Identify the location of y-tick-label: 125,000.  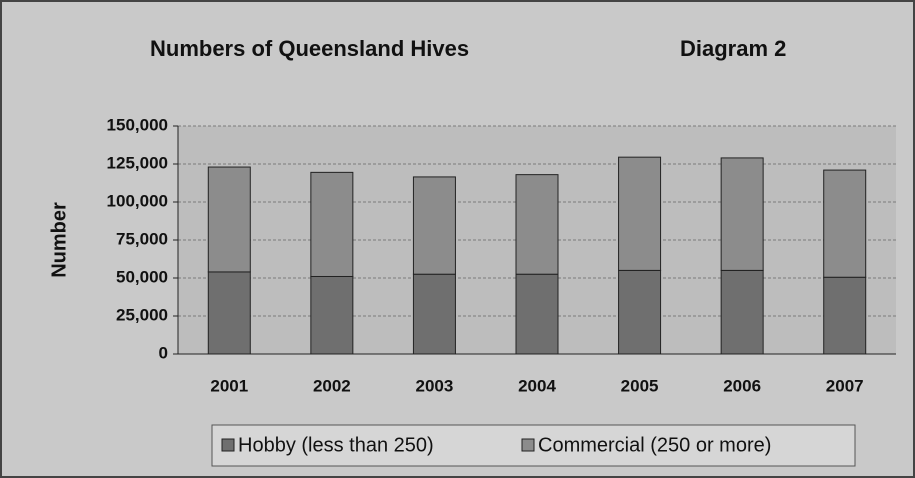
(137, 162).